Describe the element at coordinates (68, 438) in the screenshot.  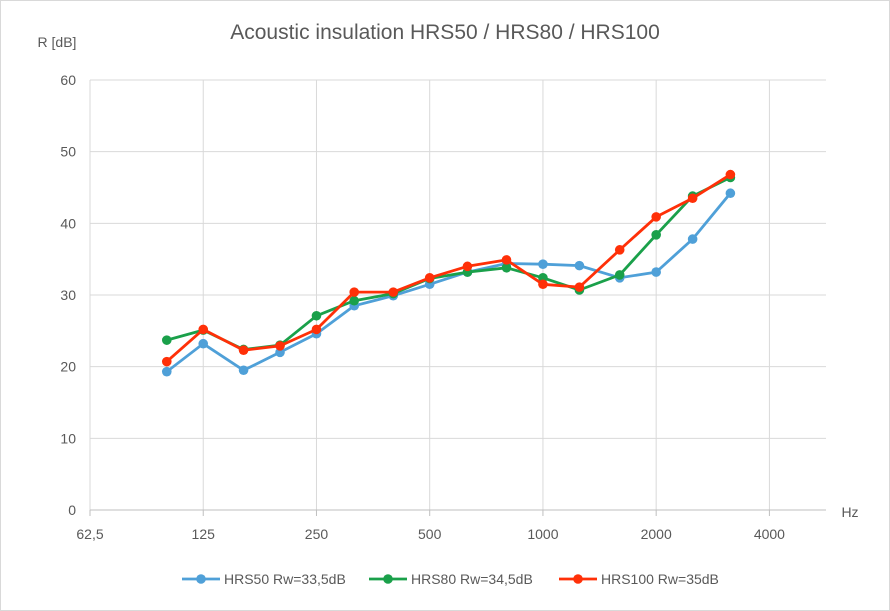
I see `y-tick-label: 10` at that location.